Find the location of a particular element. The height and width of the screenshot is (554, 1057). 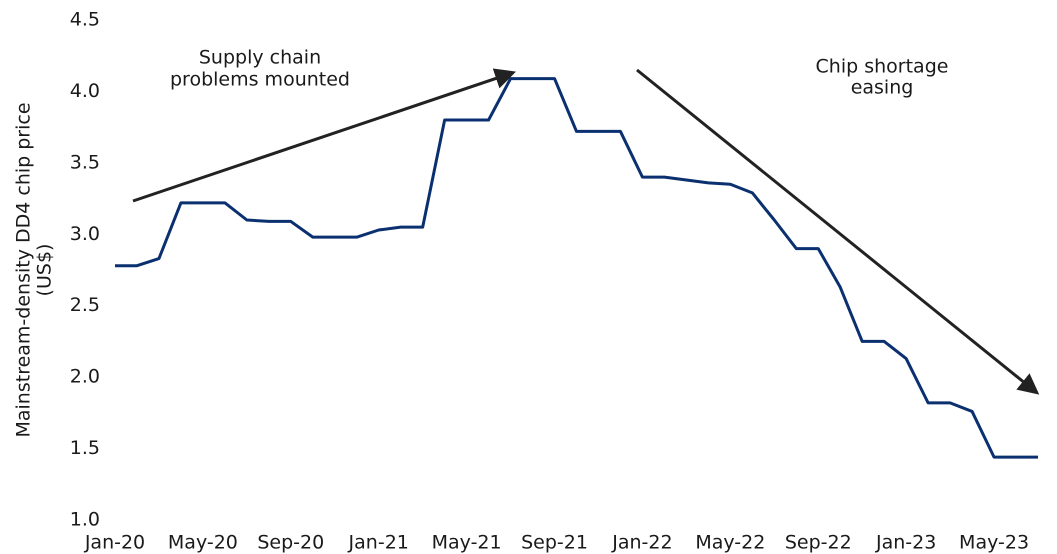

y-tick-label: 4.0 is located at coordinates (85, 91).